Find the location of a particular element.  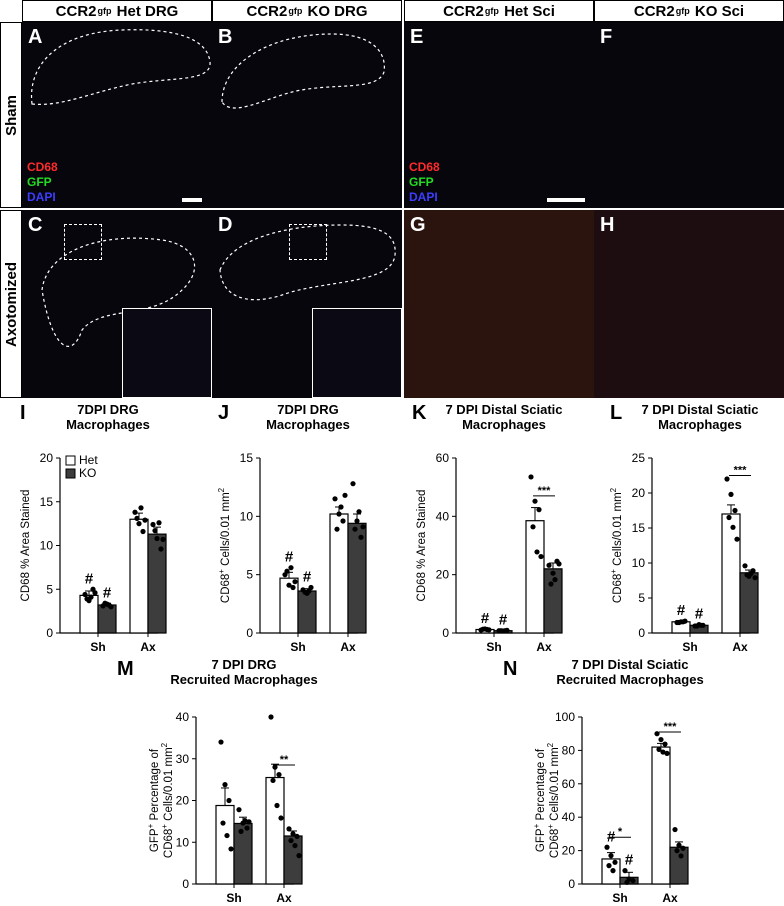

chart-letter-m: M is located at coordinates (125, 669).